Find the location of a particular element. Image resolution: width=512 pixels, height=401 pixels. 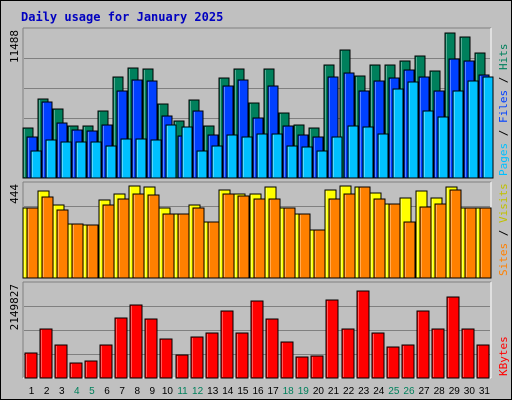

tick-label-day-12: 12 is located at coordinates (198, 391).